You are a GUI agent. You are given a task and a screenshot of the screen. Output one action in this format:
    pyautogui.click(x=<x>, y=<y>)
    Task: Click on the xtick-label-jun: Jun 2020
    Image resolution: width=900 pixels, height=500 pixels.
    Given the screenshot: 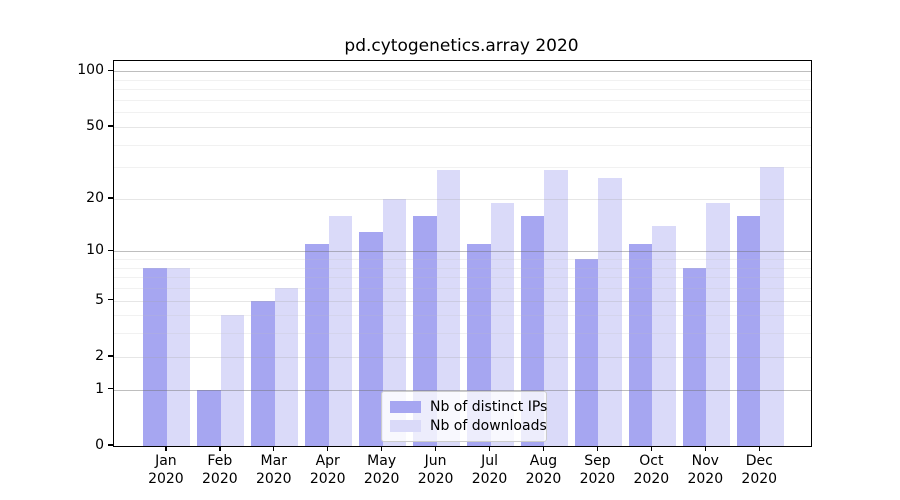 What is the action you would take?
    pyautogui.click(x=435, y=470)
    